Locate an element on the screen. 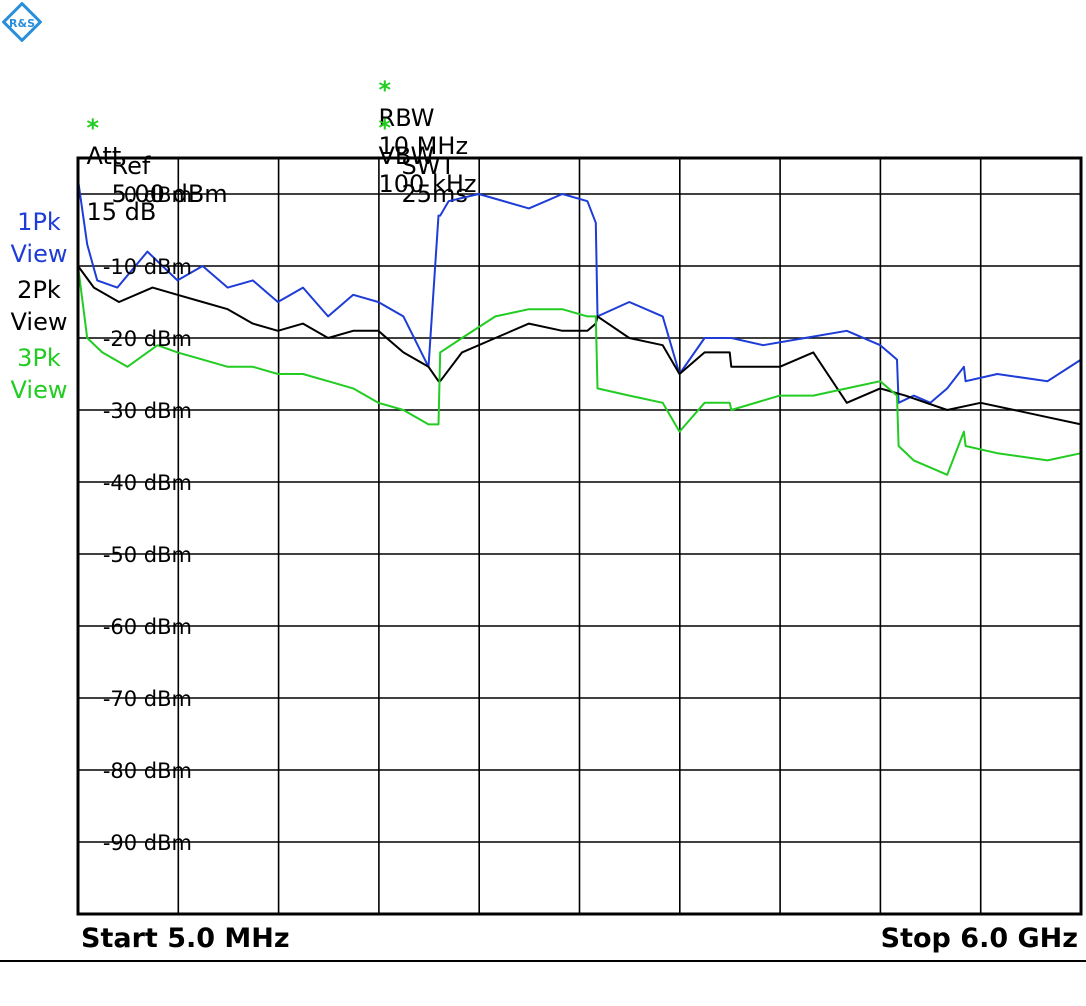 Image resolution: width=1086 pixels, height=1006 pixels. trace-3-view: View is located at coordinates (39, 390).